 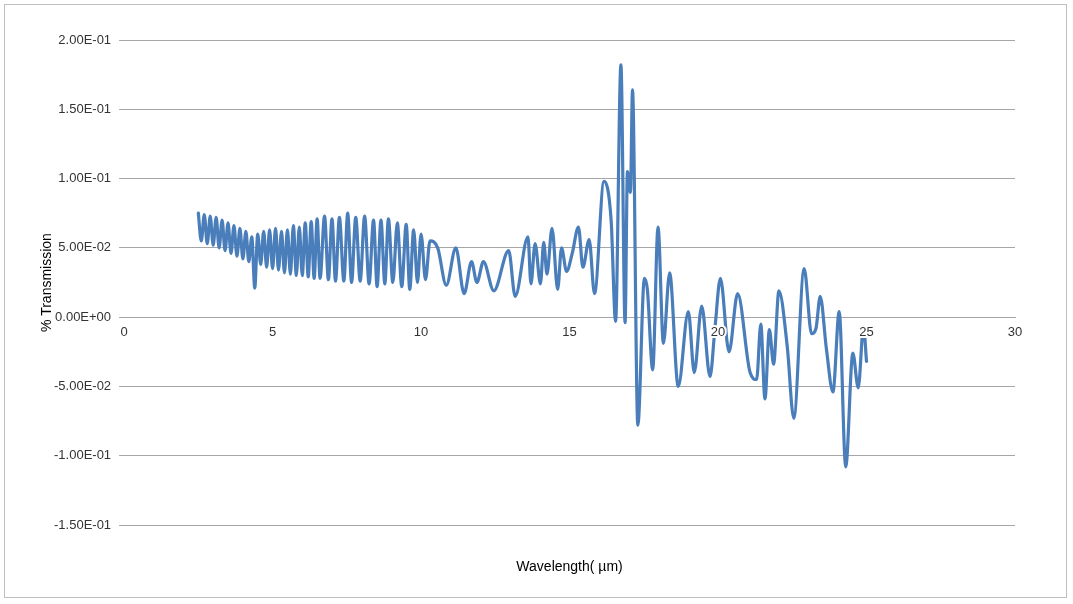 I want to click on y-tick-label: -5.00E-02, so click(x=83, y=386).